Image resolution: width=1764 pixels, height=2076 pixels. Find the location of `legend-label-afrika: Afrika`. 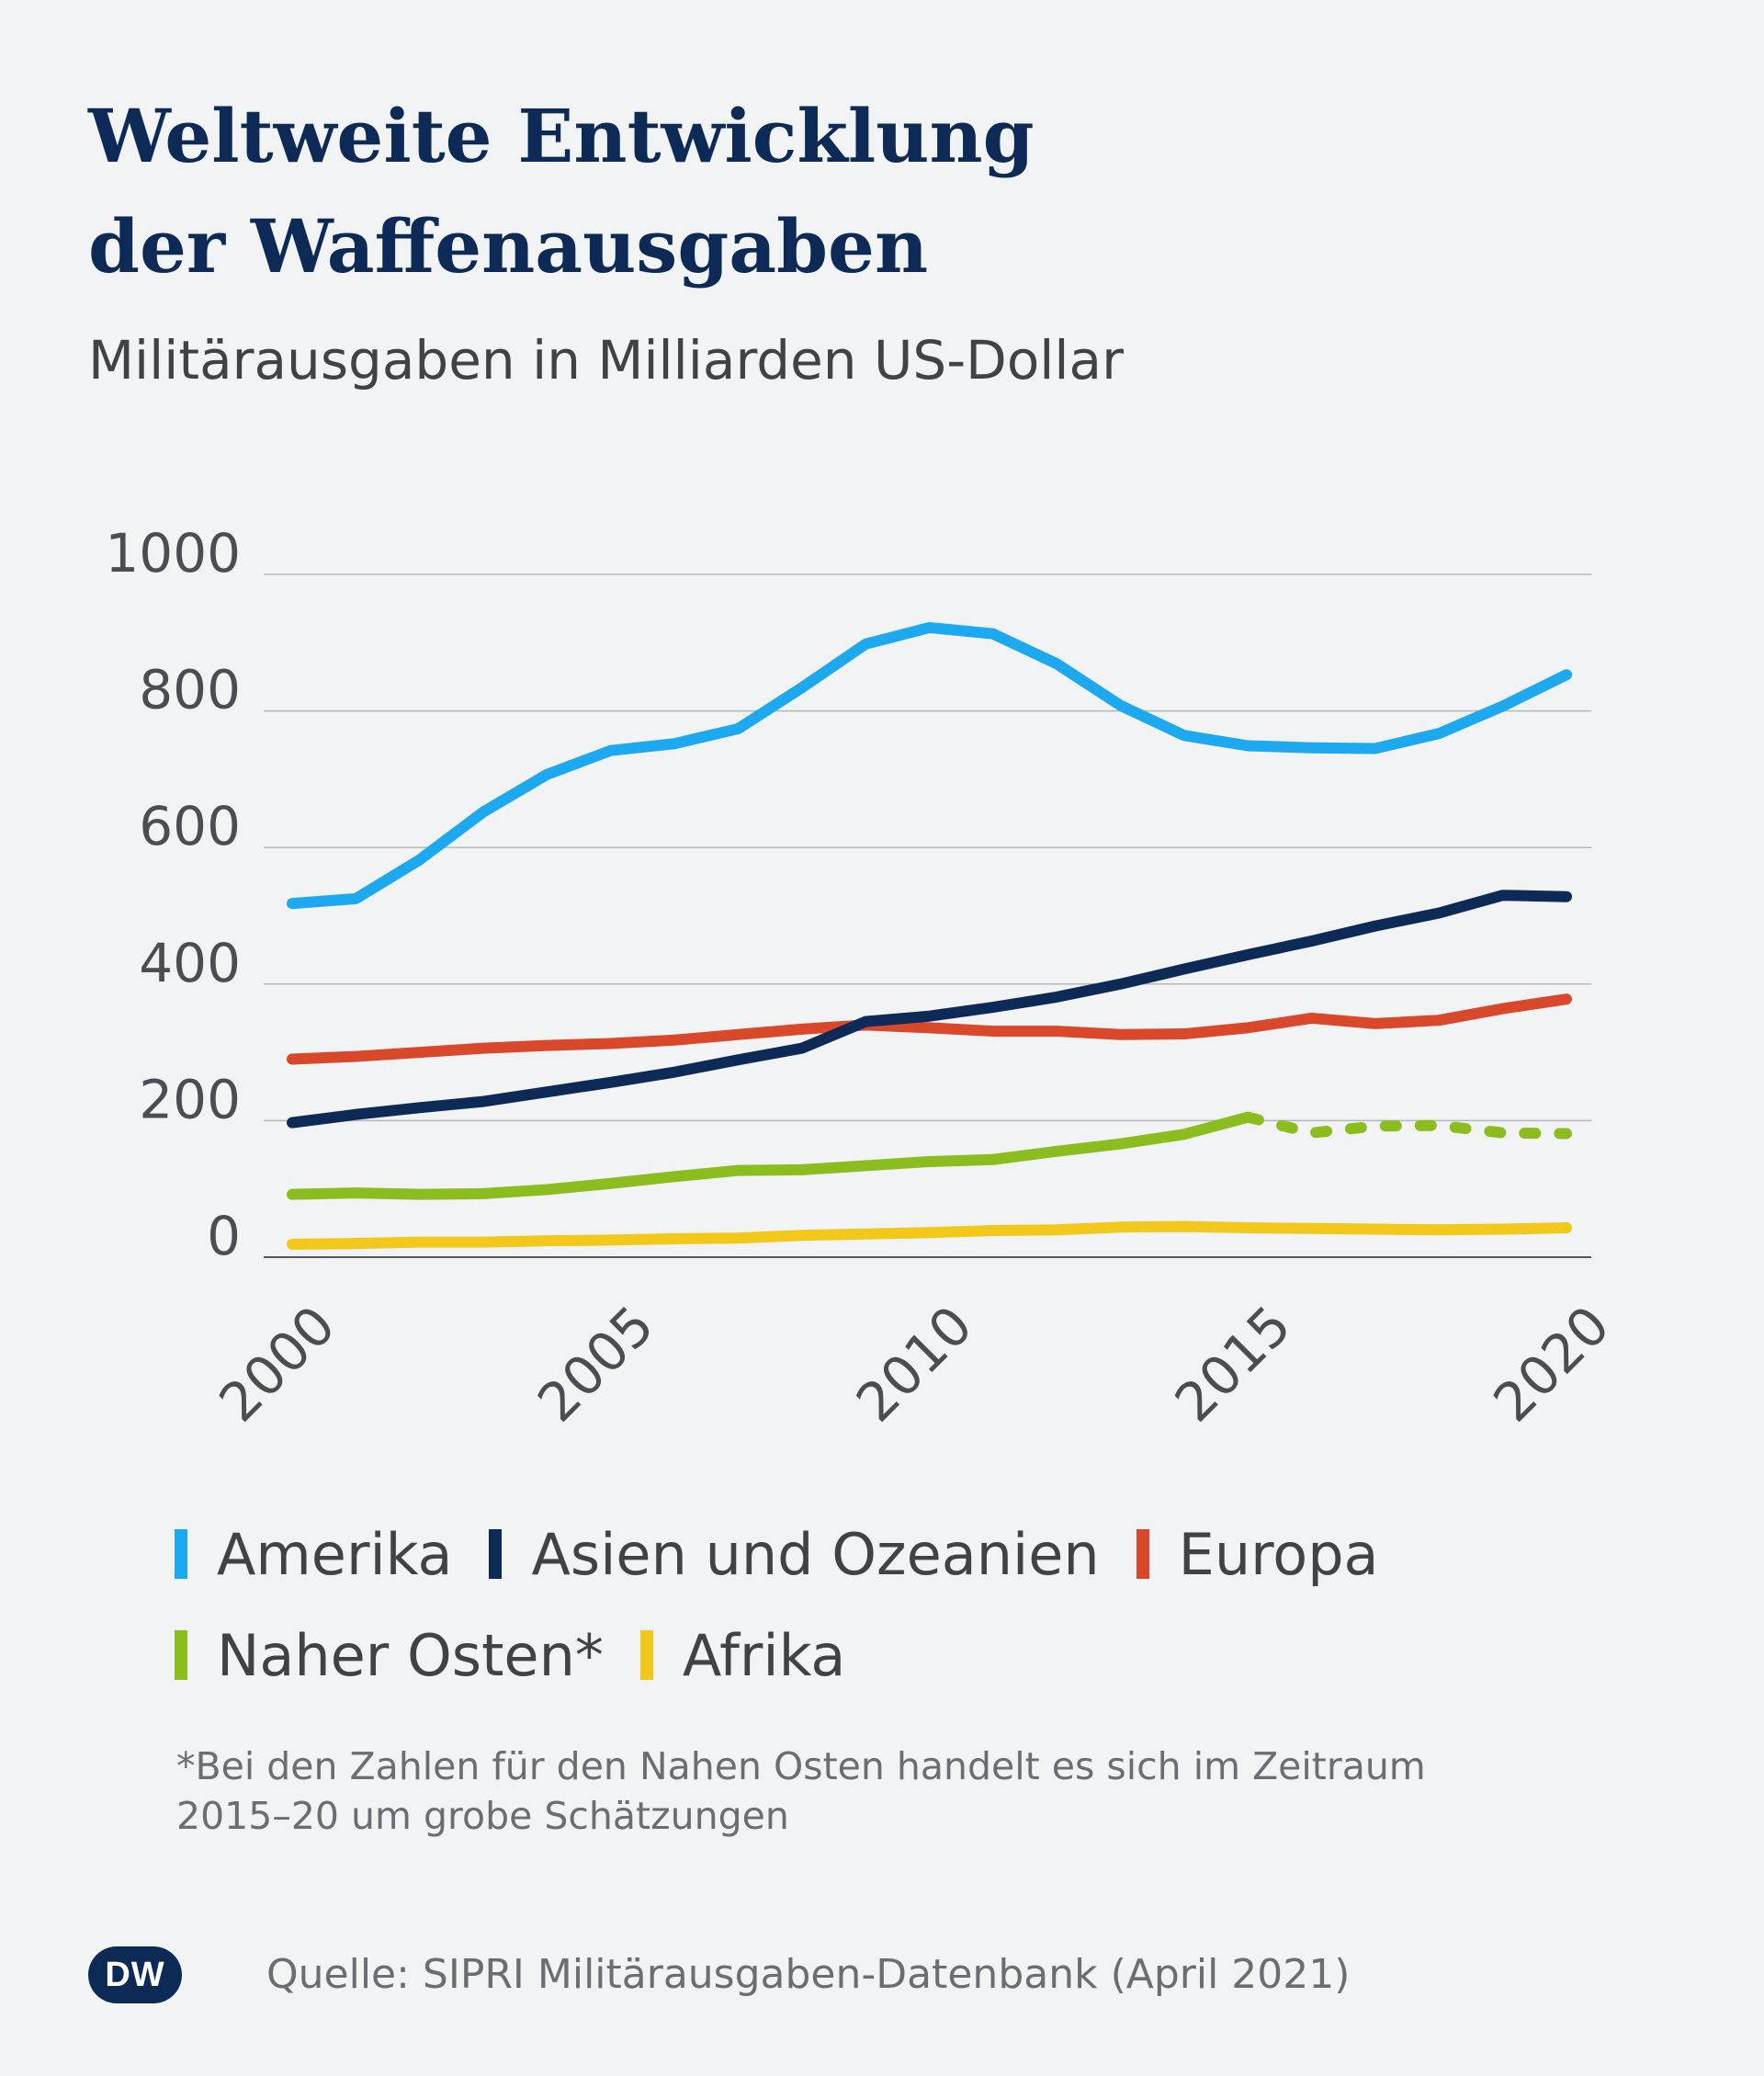

legend-label-afrika: Afrika is located at coordinates (764, 1655).